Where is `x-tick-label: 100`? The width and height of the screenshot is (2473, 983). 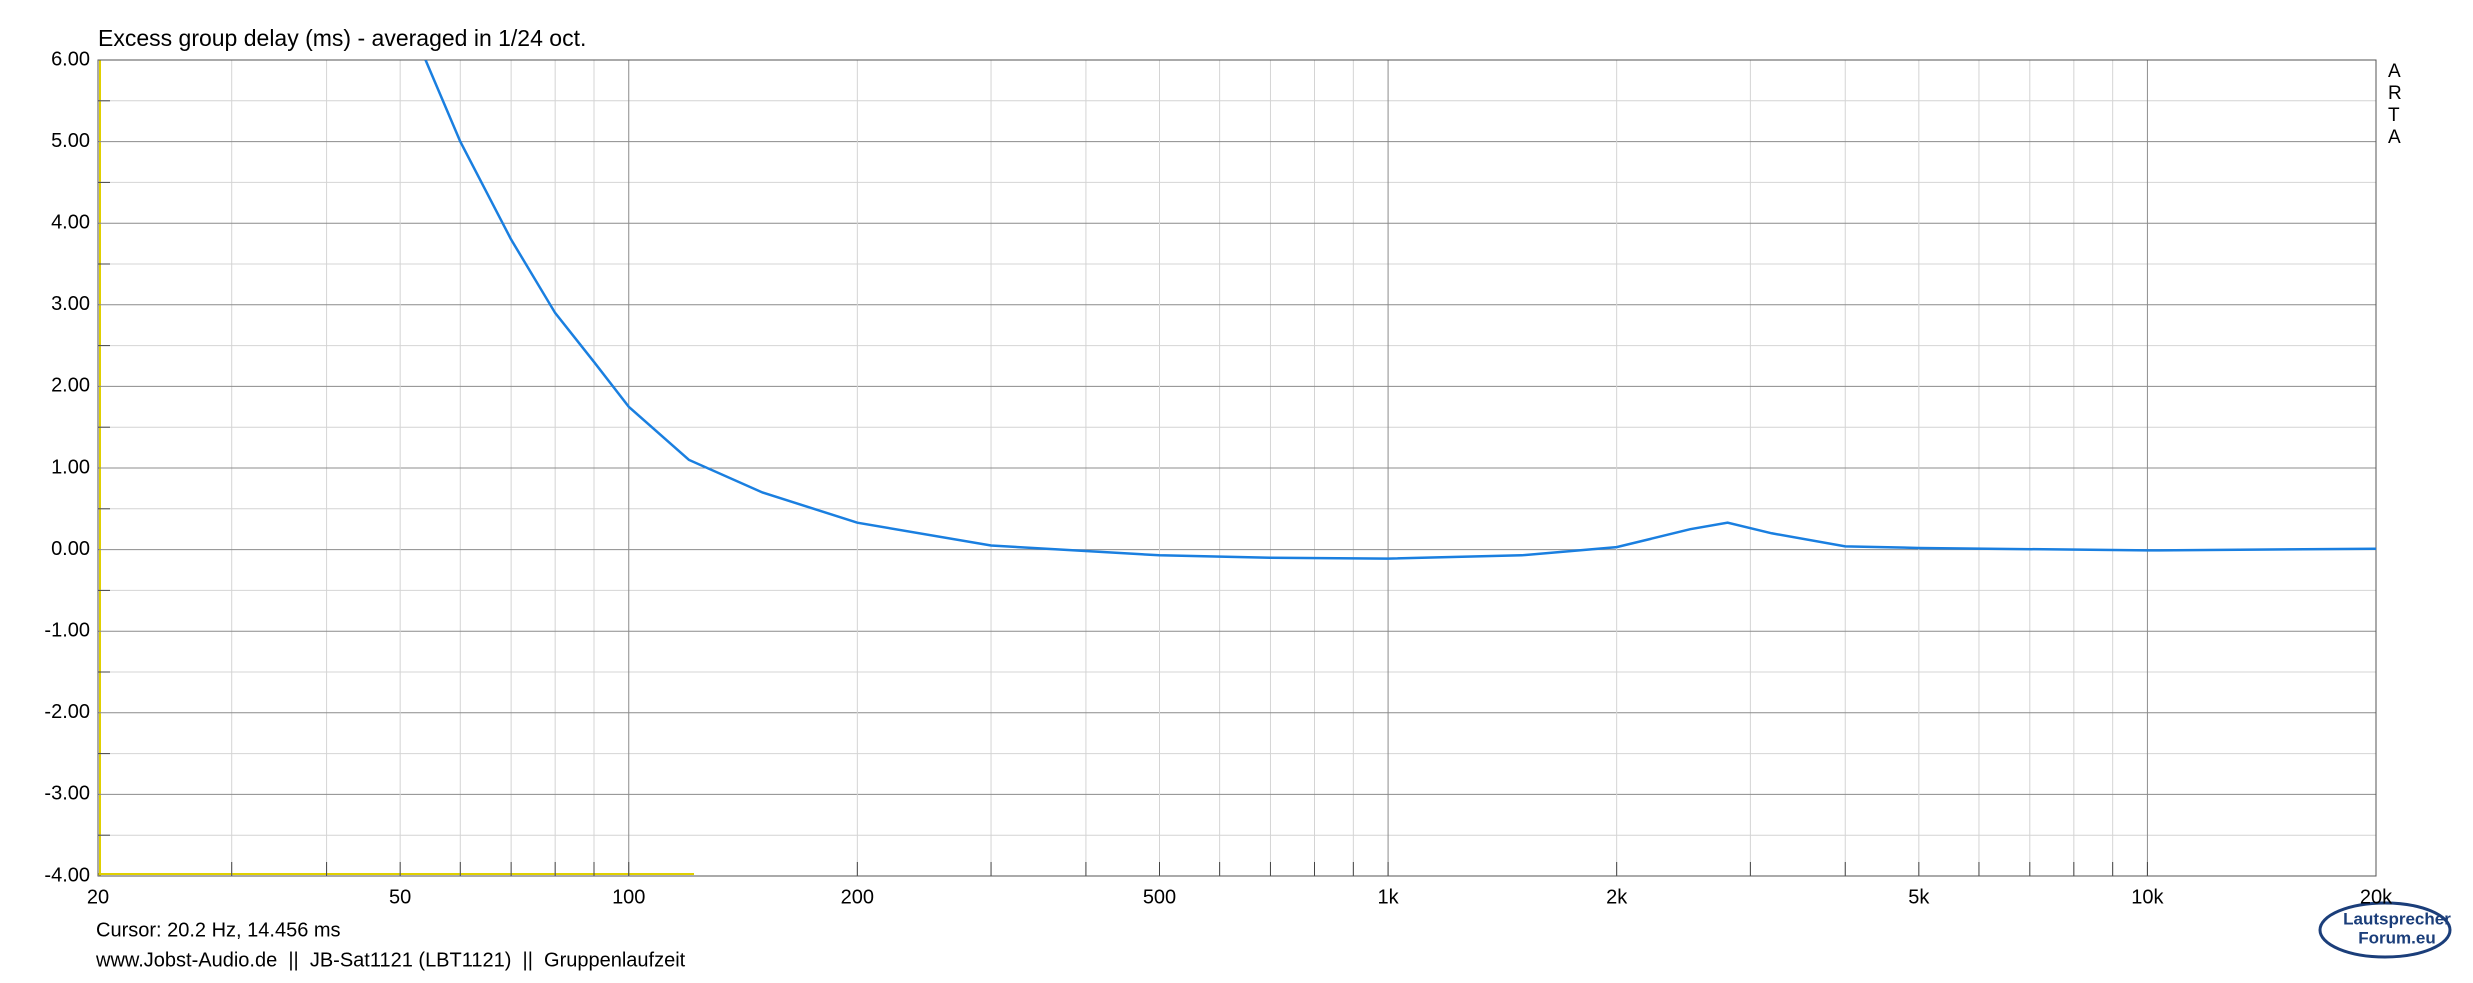
x-tick-label: 100 is located at coordinates (628, 897).